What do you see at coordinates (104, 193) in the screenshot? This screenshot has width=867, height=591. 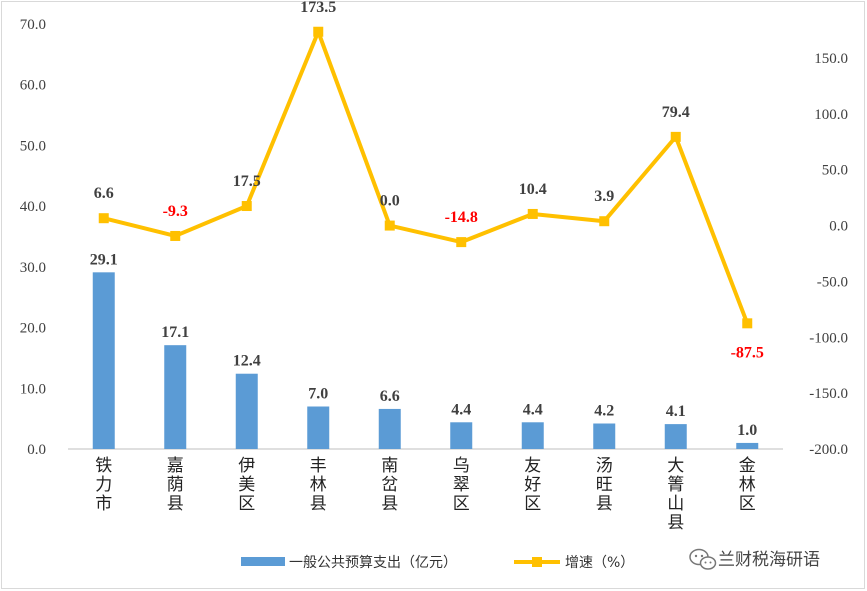 I see `line-value-label: 6.6` at bounding box center [104, 193].